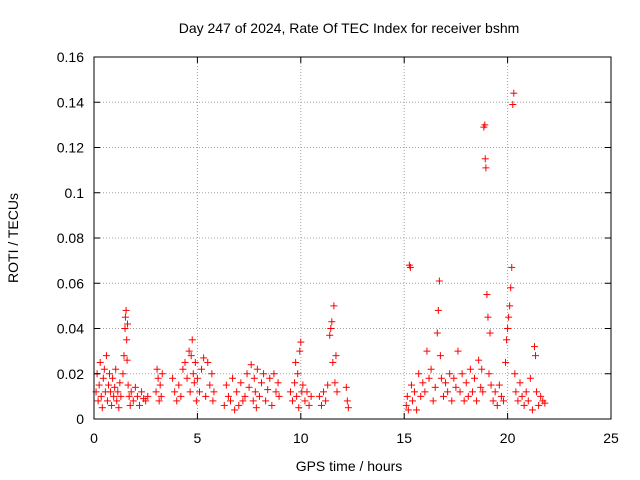 The width and height of the screenshot is (640, 480). What do you see at coordinates (404, 438) in the screenshot?
I see `x-tick-label: 15` at bounding box center [404, 438].